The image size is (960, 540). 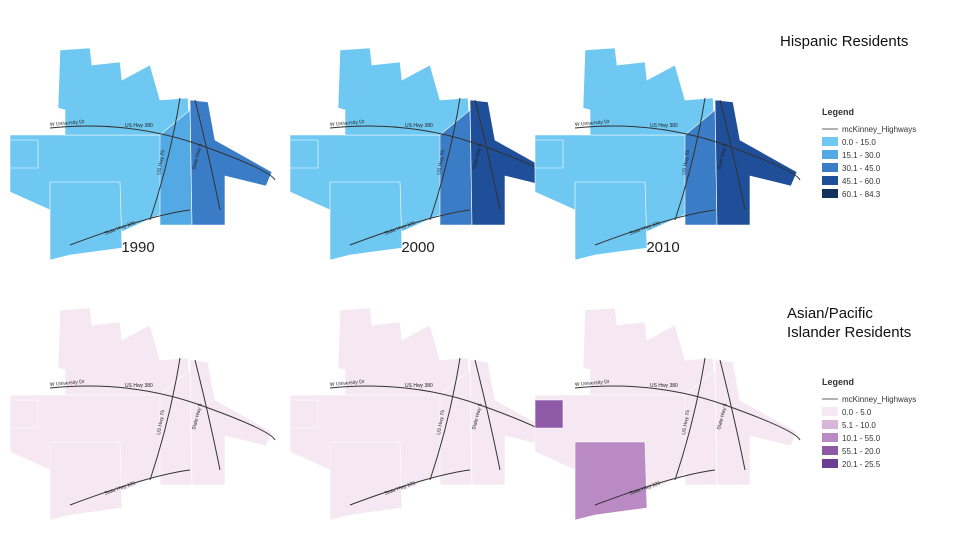 What do you see at coordinates (861, 438) in the screenshot?
I see `legend-label: 10.1 - 55.0` at bounding box center [861, 438].